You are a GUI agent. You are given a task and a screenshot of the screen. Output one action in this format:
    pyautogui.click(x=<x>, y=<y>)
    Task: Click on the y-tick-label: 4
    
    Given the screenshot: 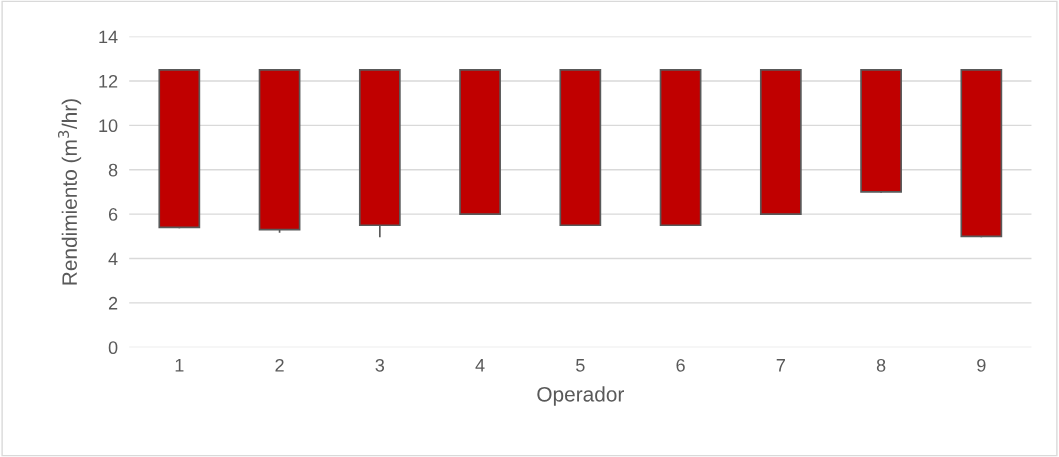 What is the action you would take?
    pyautogui.click(x=113, y=259)
    